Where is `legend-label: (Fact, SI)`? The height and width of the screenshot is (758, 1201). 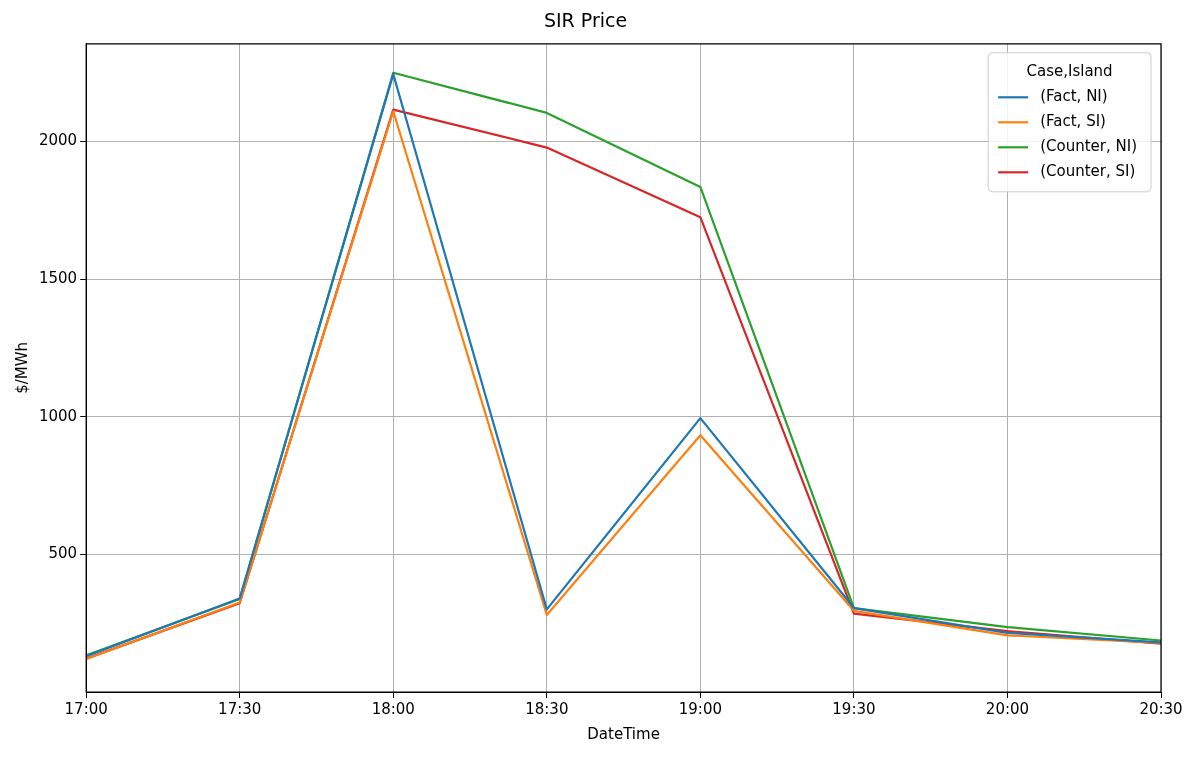 legend-label: (Fact, SI) is located at coordinates (1073, 121).